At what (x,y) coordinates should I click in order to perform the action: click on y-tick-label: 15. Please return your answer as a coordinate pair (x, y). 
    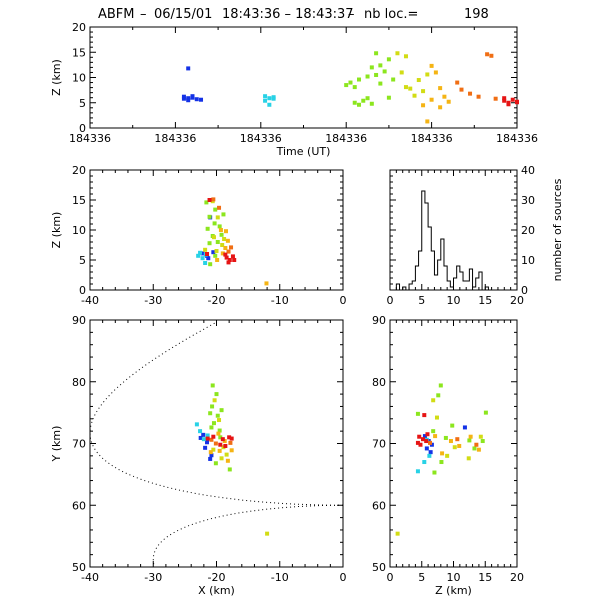
    Looking at the image, I should click on (79, 52).